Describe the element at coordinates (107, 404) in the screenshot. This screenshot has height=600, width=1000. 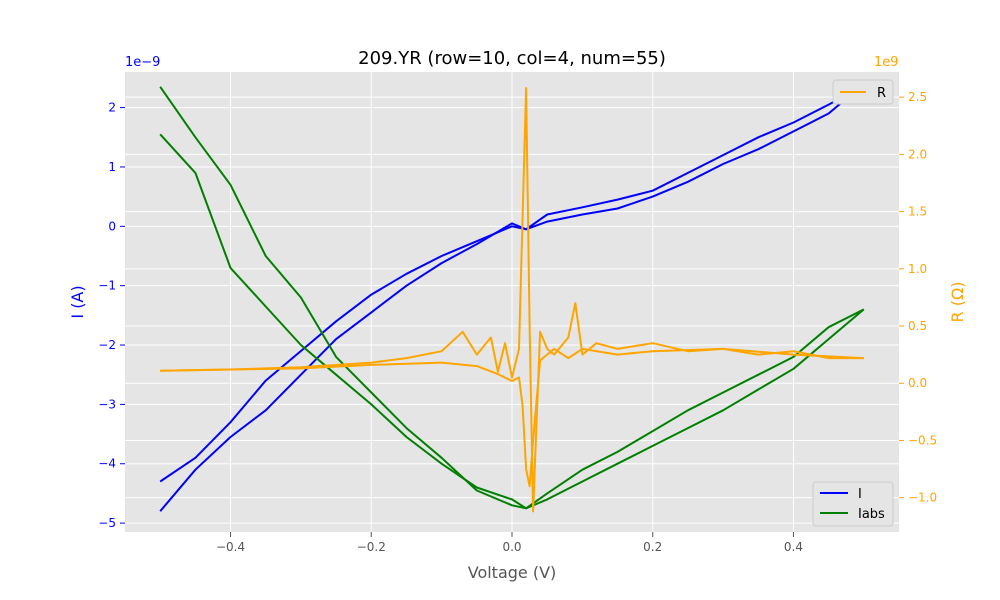
I see `y-left-tick-label: −3` at that location.